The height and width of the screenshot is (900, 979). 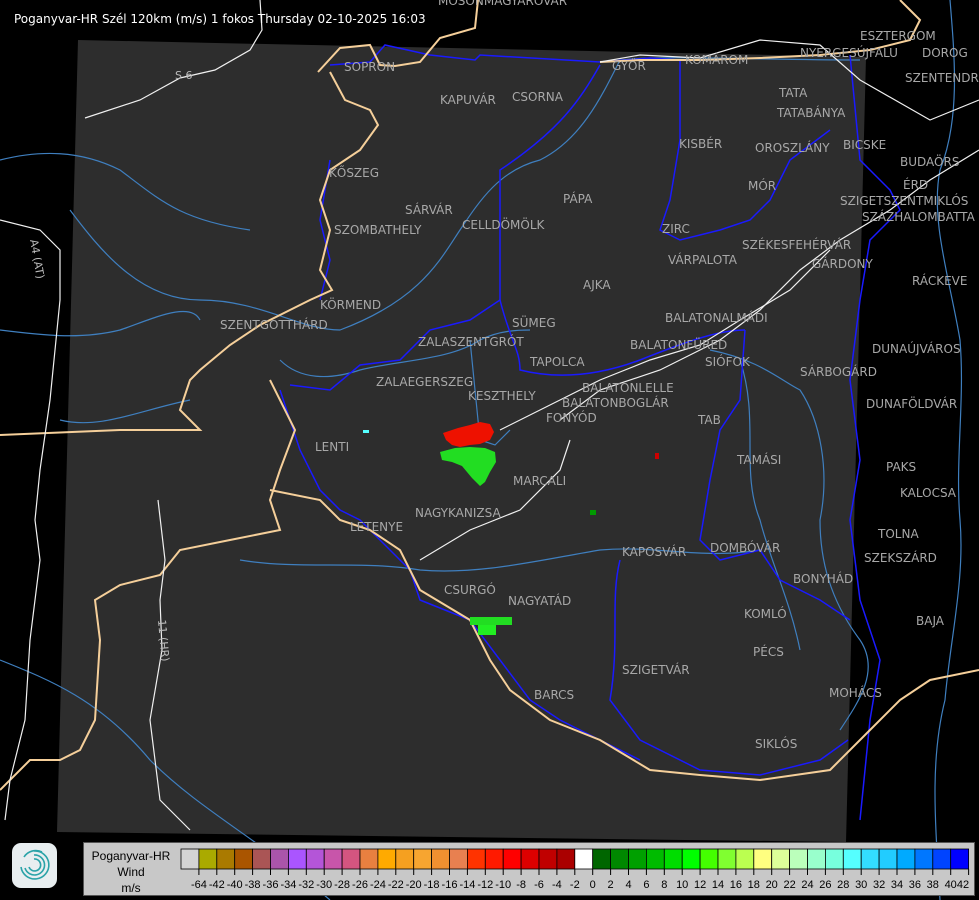 I want to click on city-label: VÁRPALOTA, so click(x=703, y=259).